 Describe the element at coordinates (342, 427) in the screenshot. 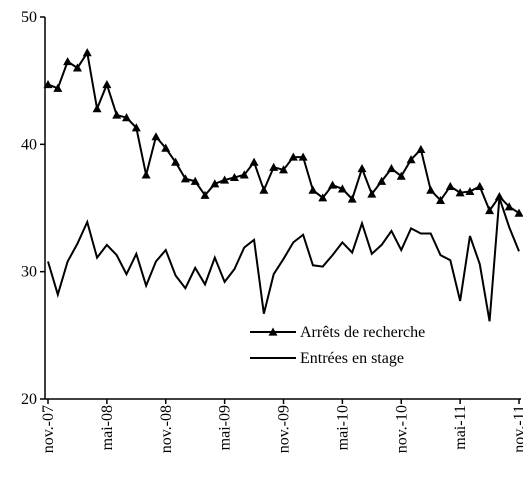

I see `x-tick-label: mai-10` at that location.